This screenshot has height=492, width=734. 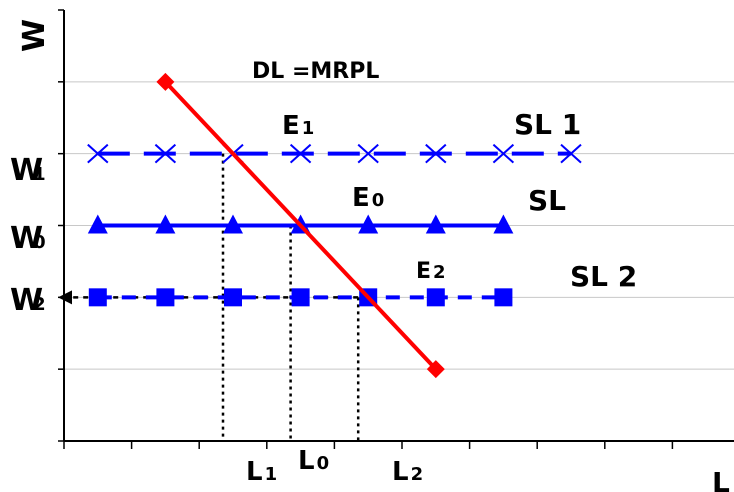 What do you see at coordinates (28, 238) in the screenshot?
I see `wage-label-w0: W0` at bounding box center [28, 238].